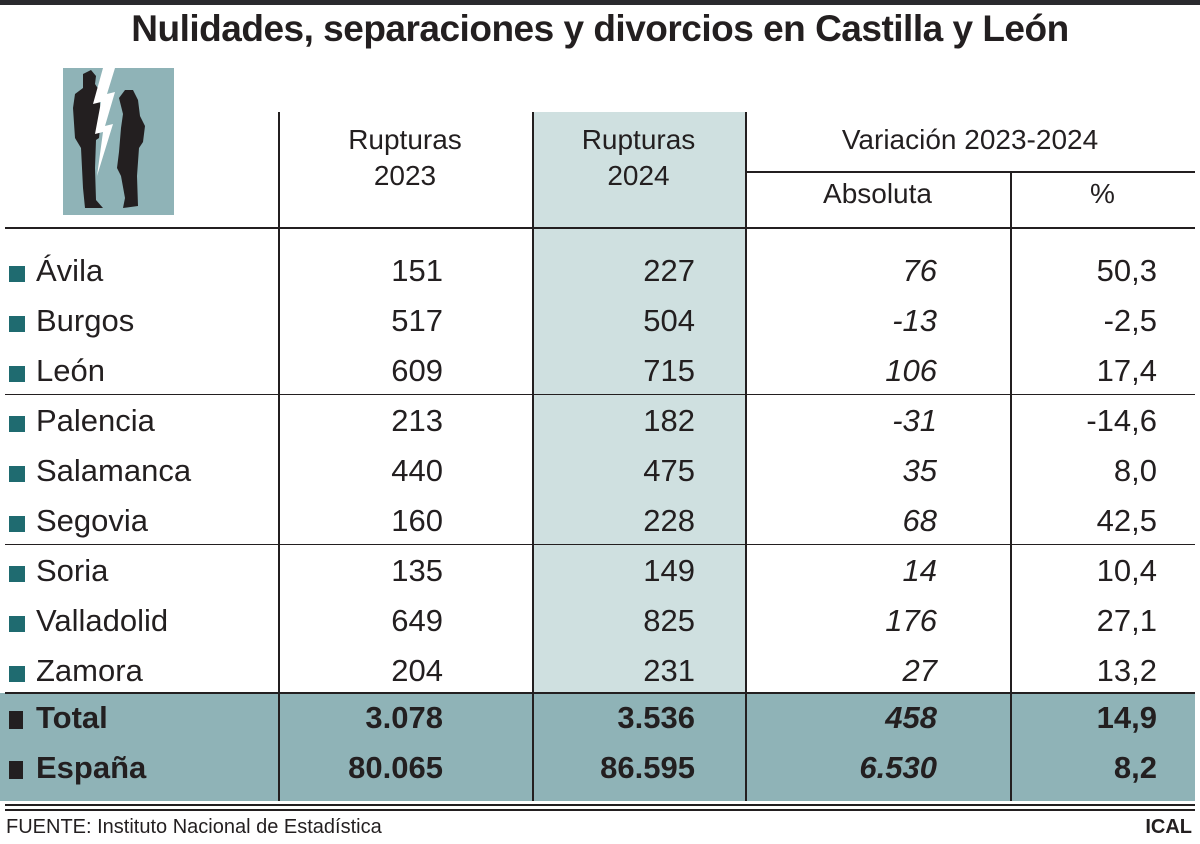  What do you see at coordinates (405, 175) in the screenshot?
I see `header-line: 2023` at bounding box center [405, 175].